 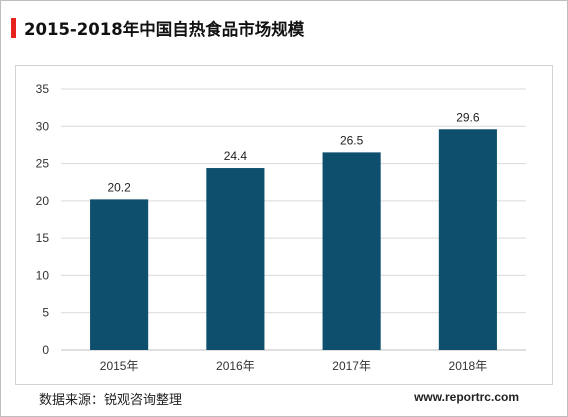 I want to click on y-tick-label: 0, so click(x=45, y=350).